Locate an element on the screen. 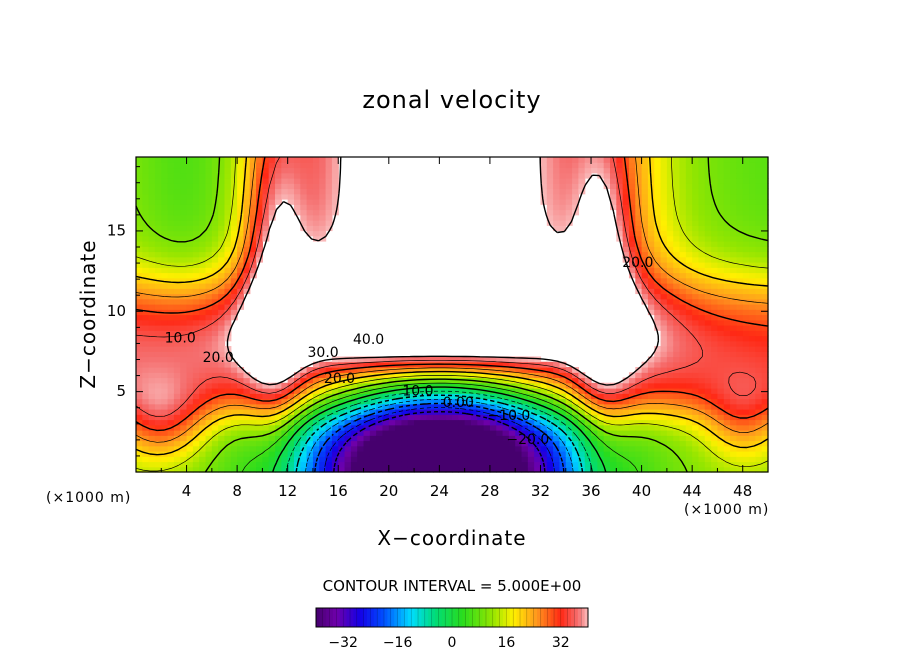 The width and height of the screenshot is (904, 654). x-tick-label: 24 is located at coordinates (439, 491).